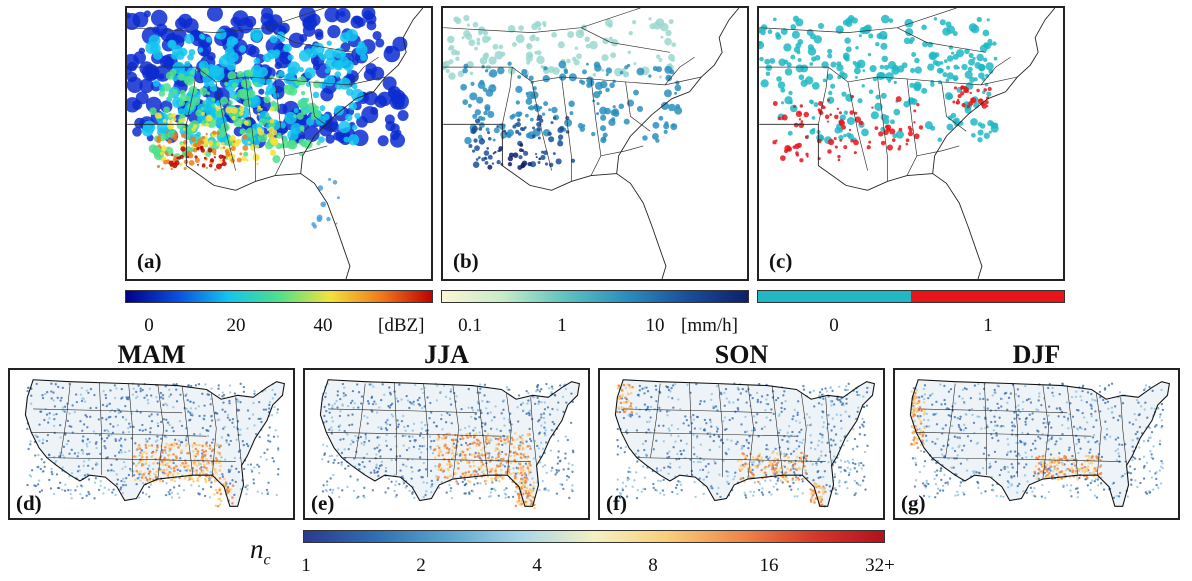  Describe the element at coordinates (616, 503) in the screenshot. I see `panel-label: (f)` at that location.